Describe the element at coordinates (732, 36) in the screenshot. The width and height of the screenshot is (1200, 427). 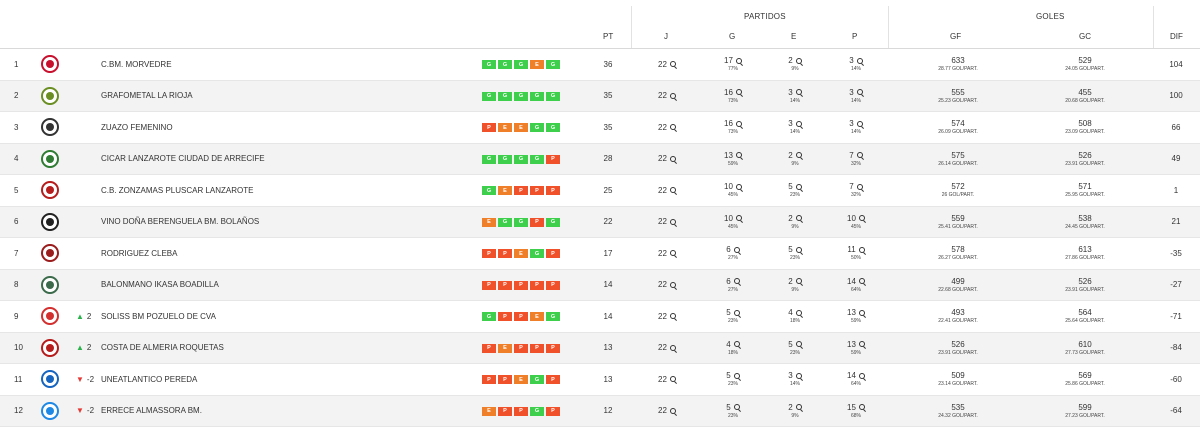
I see `col-header-g: G` at that location.